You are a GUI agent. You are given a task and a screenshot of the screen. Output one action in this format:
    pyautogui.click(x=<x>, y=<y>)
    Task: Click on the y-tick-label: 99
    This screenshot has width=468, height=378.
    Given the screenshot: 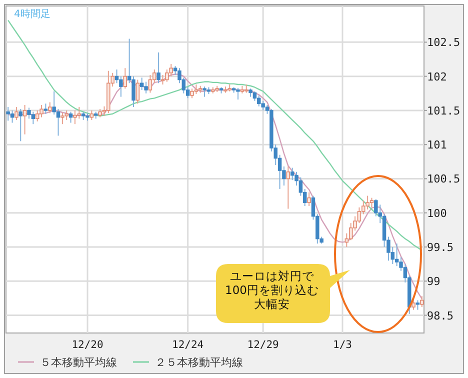 What is the action you would take?
    pyautogui.click(x=433, y=281)
    